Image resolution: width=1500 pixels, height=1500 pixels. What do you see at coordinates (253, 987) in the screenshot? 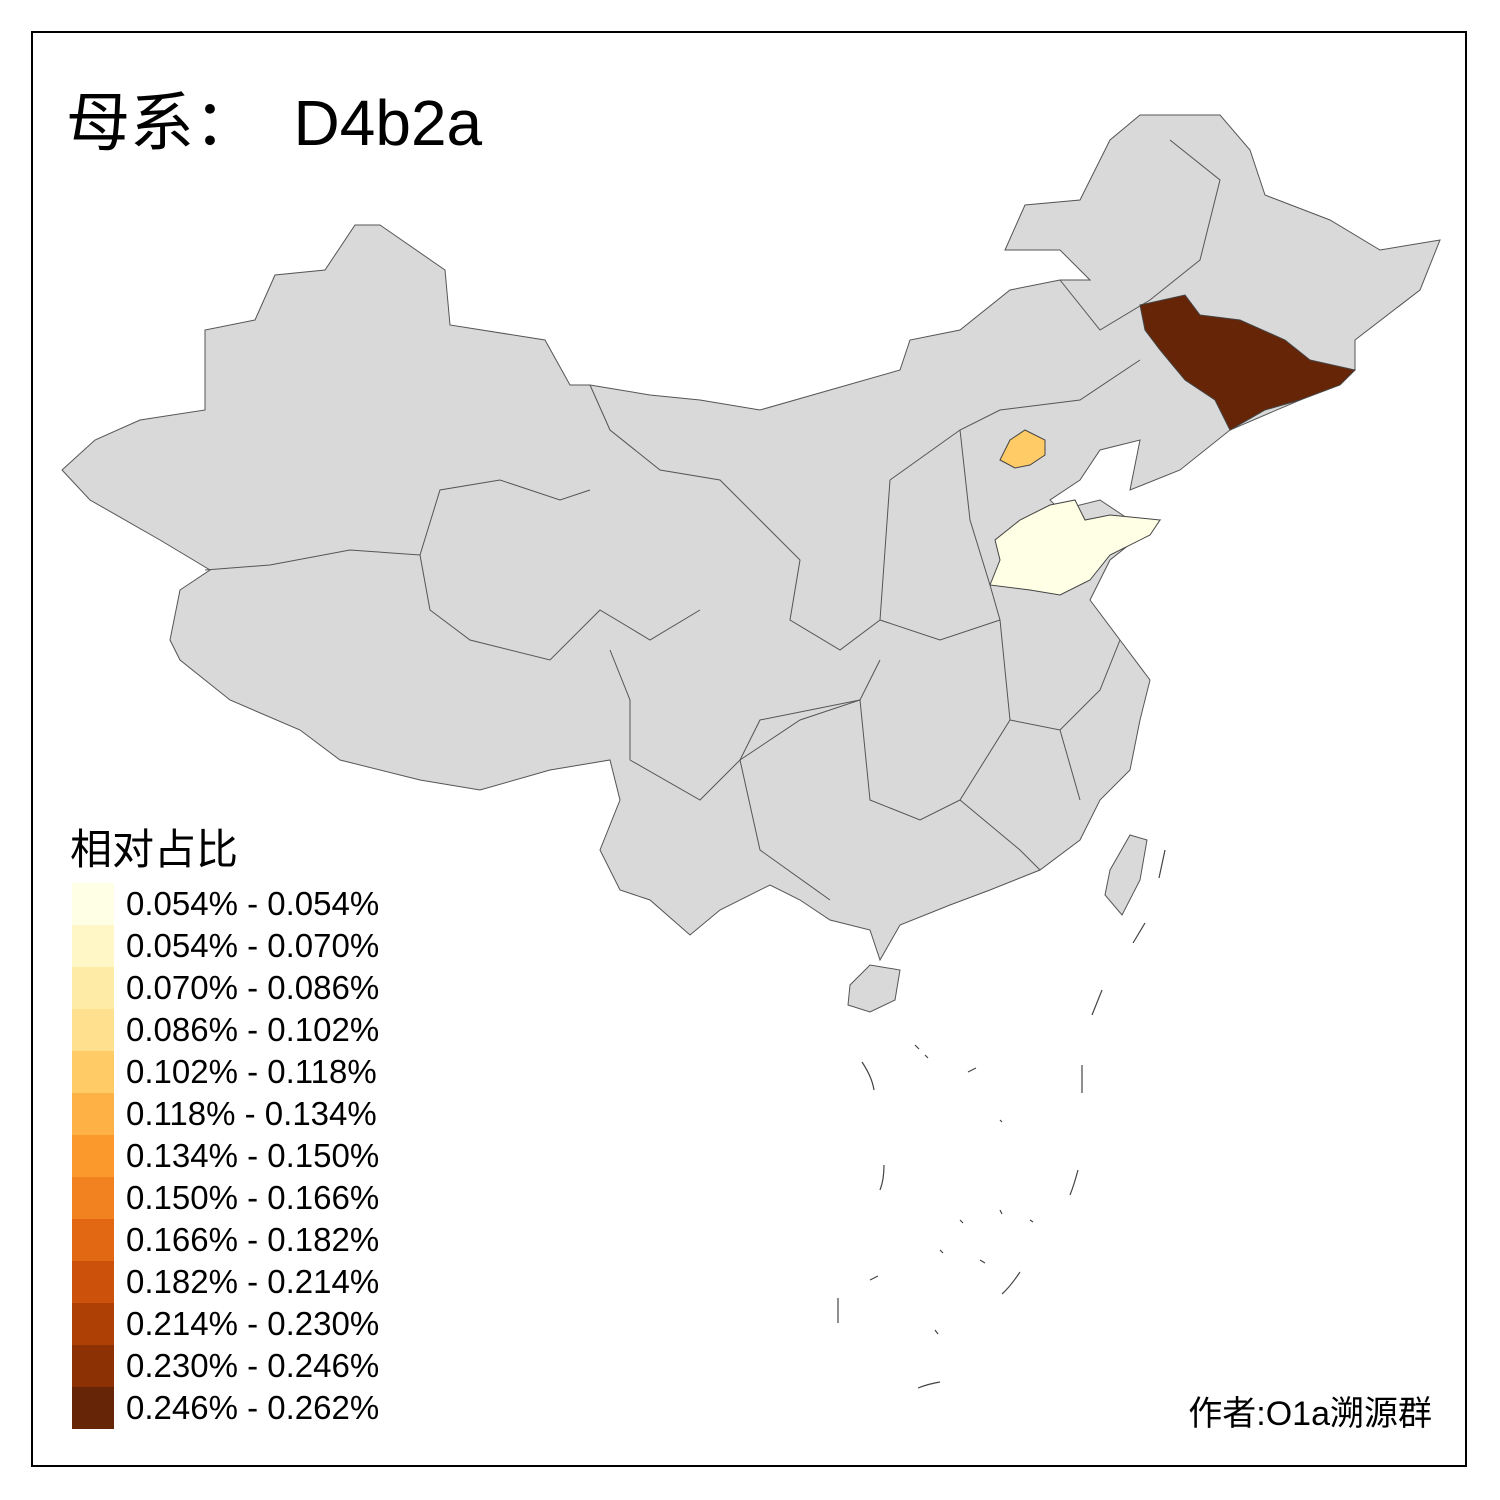
I see `legend-label: 0.070% - 0.086%` at bounding box center [253, 987].